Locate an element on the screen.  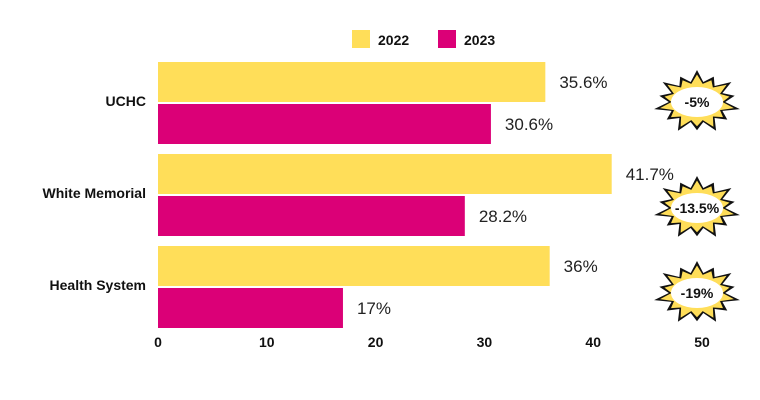
value-label: 30.6% is located at coordinates (529, 124).